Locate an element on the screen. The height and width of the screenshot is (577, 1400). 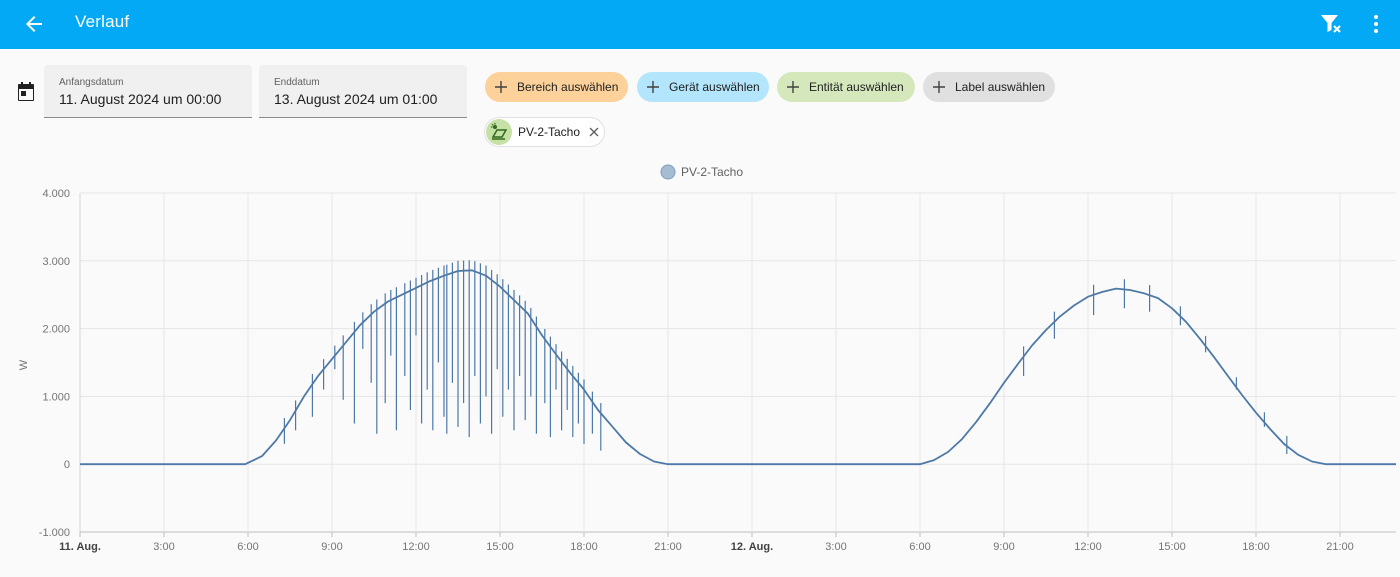
page-title: Verlauf is located at coordinates (102, 21).